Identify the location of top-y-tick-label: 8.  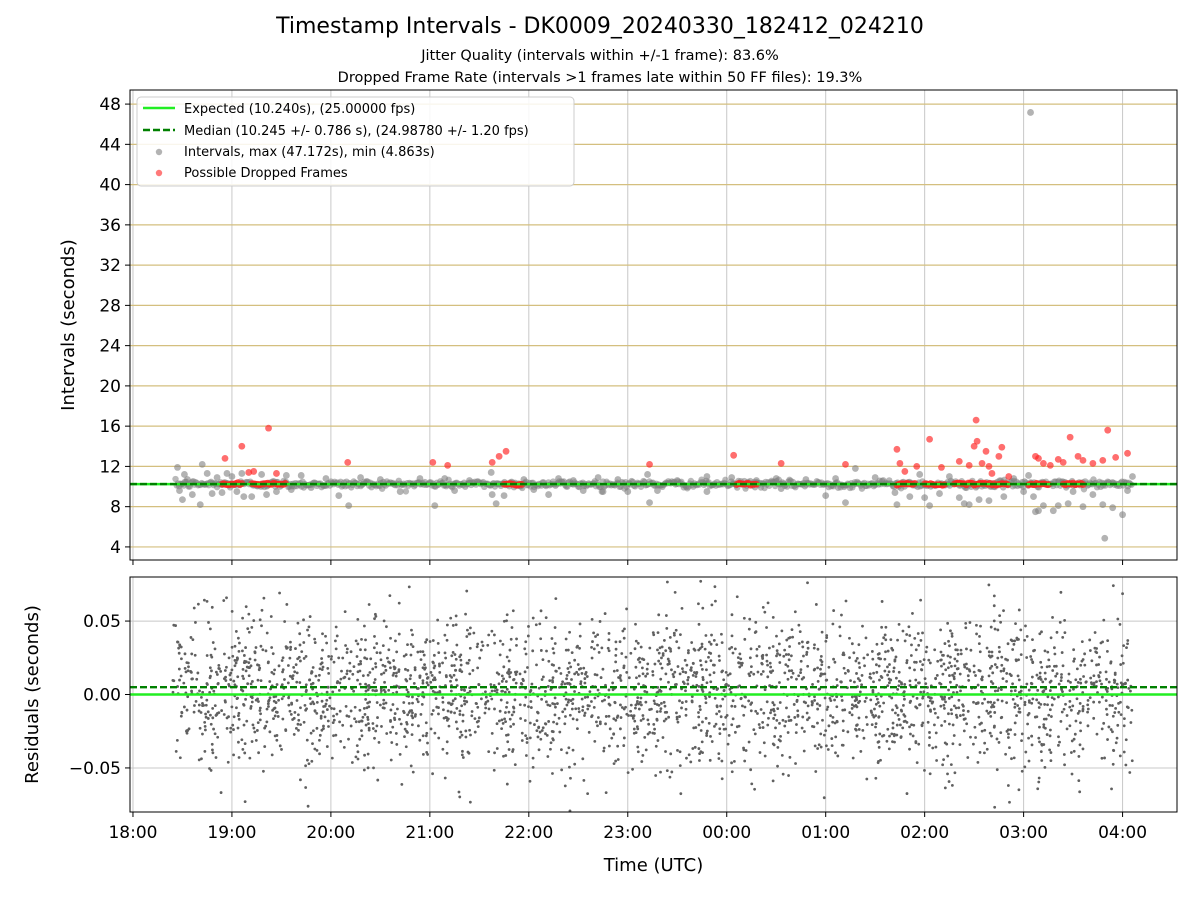
(115, 508).